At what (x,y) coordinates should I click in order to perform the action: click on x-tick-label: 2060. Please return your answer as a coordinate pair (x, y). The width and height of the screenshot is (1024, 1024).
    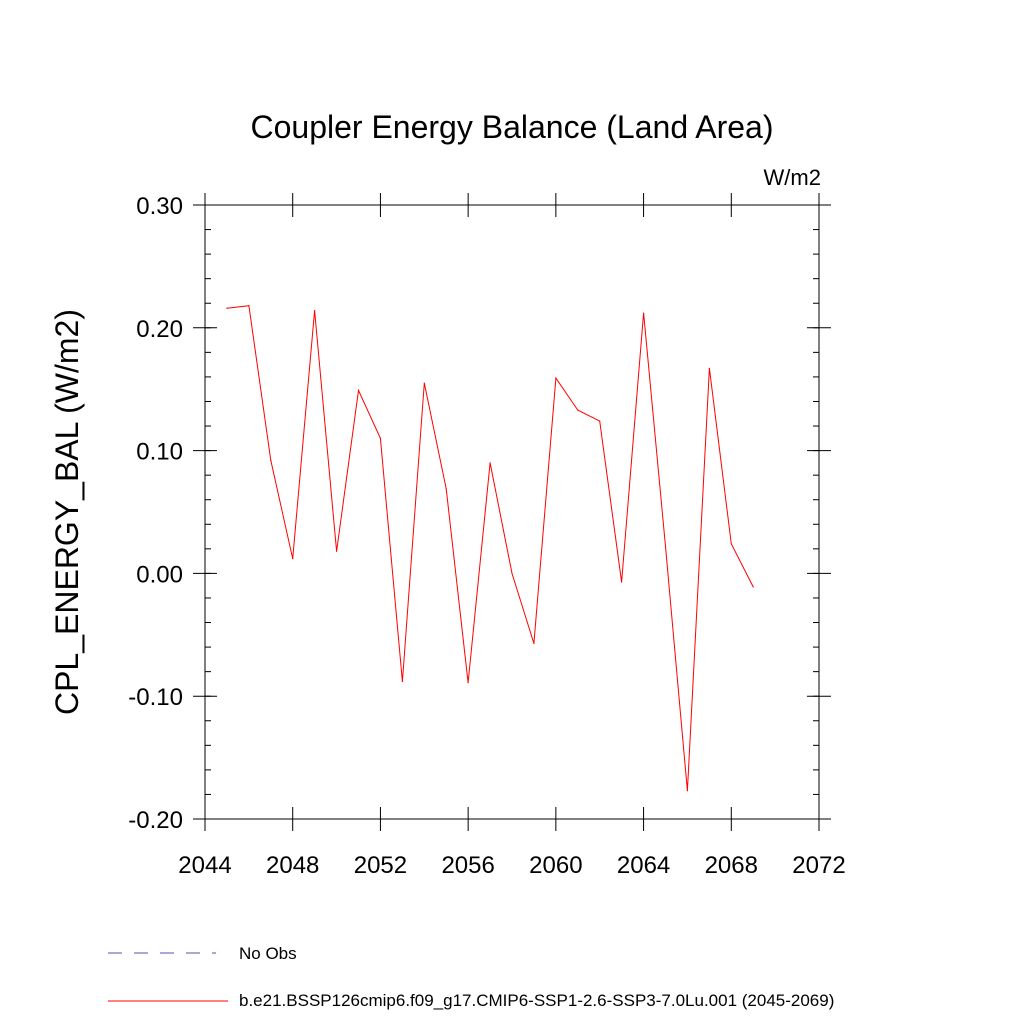
    Looking at the image, I should click on (555, 865).